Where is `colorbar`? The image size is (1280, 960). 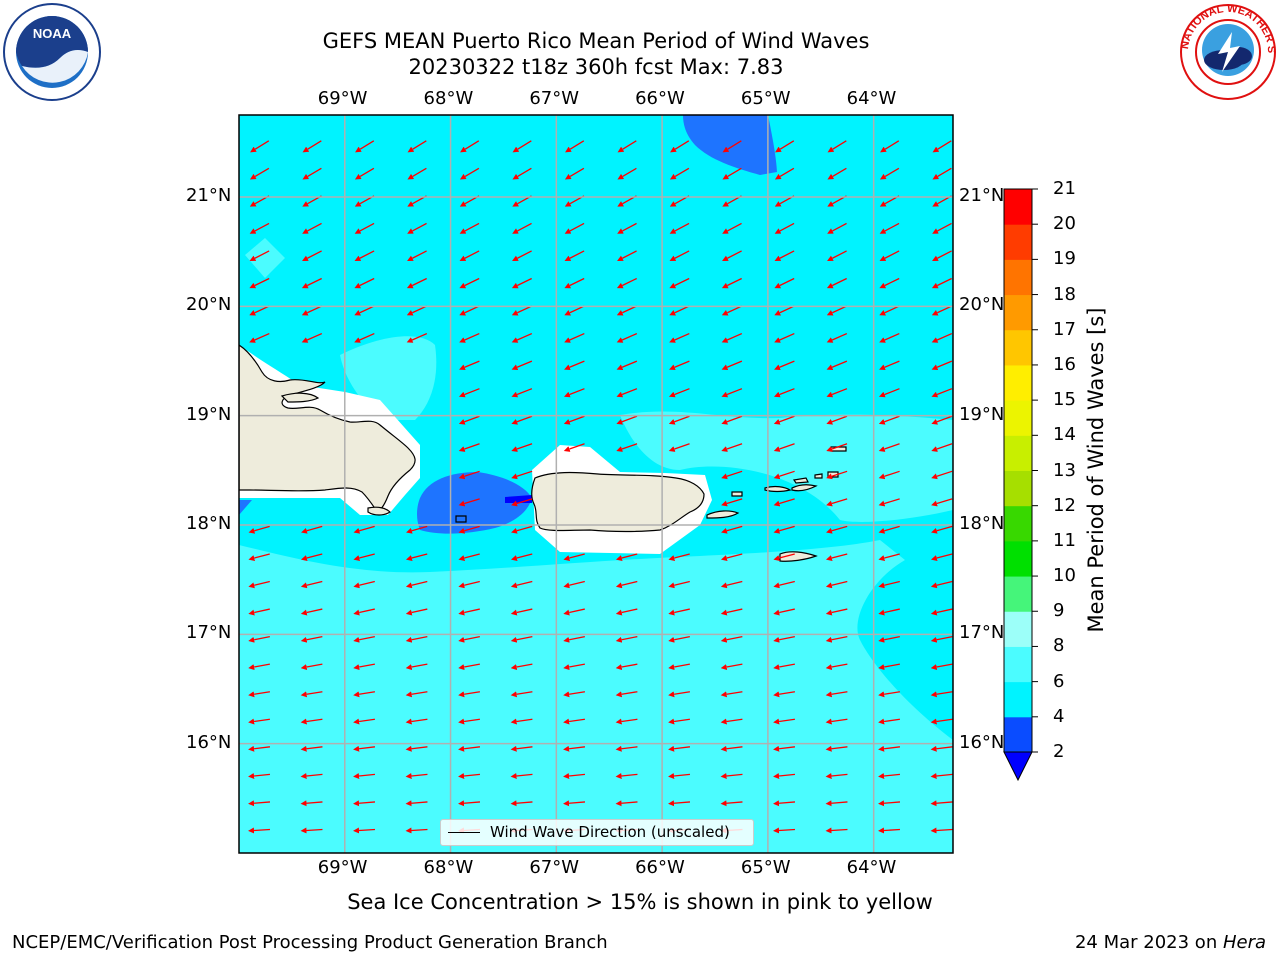
colorbar is located at coordinates (1020, 485).